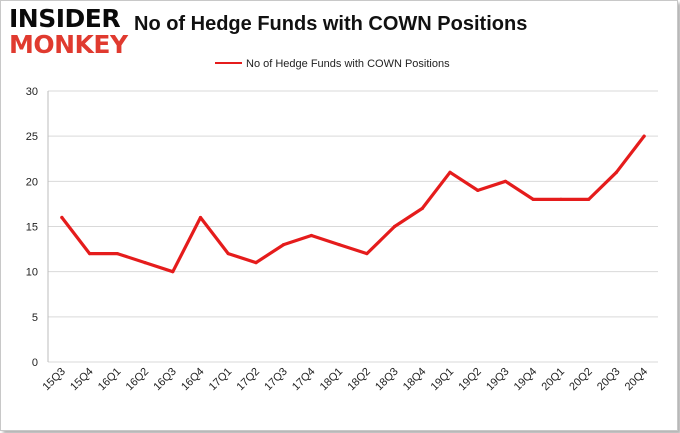 This screenshot has width=680, height=433. I want to click on x-tick-label: 16Q1, so click(110, 380).